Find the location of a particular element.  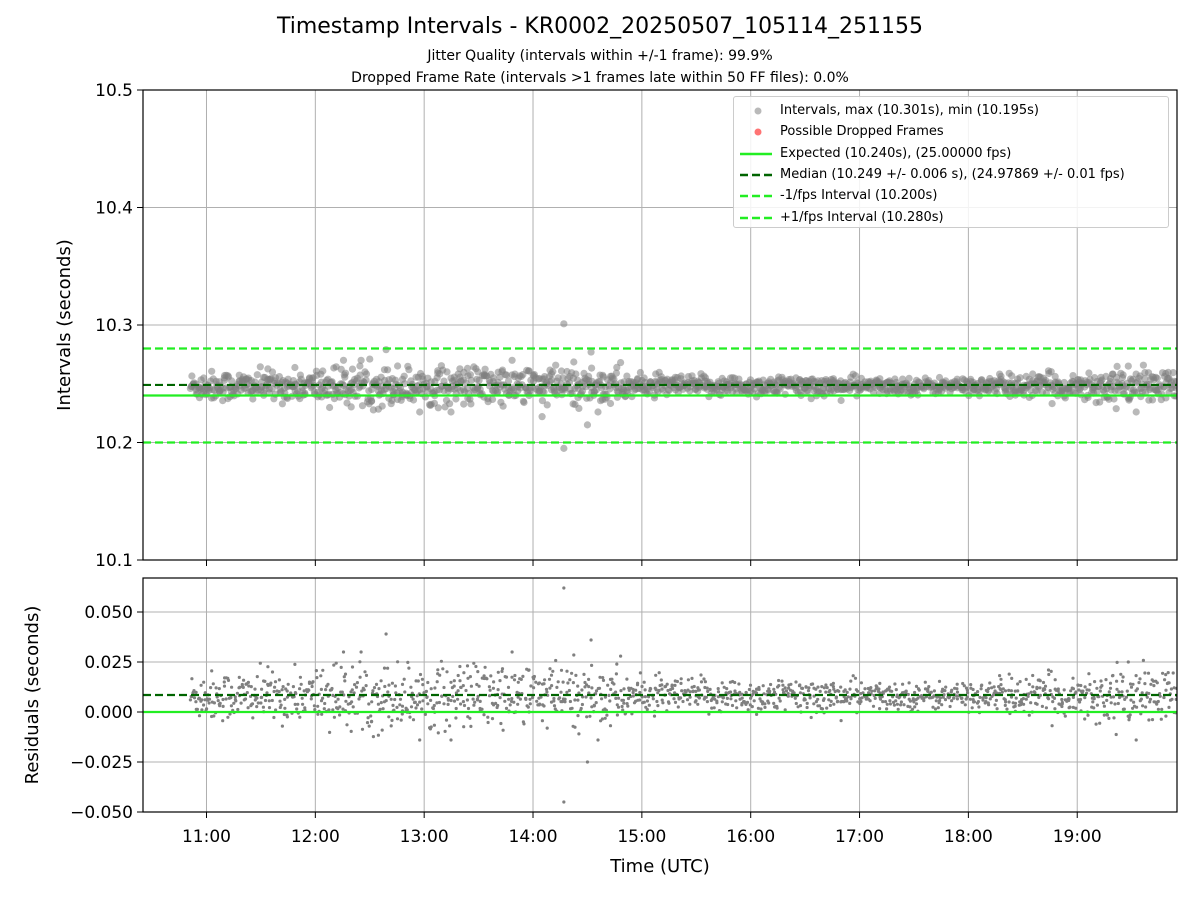

legend-entry: +1/fps Interval (10.280s) is located at coordinates (951, 218).